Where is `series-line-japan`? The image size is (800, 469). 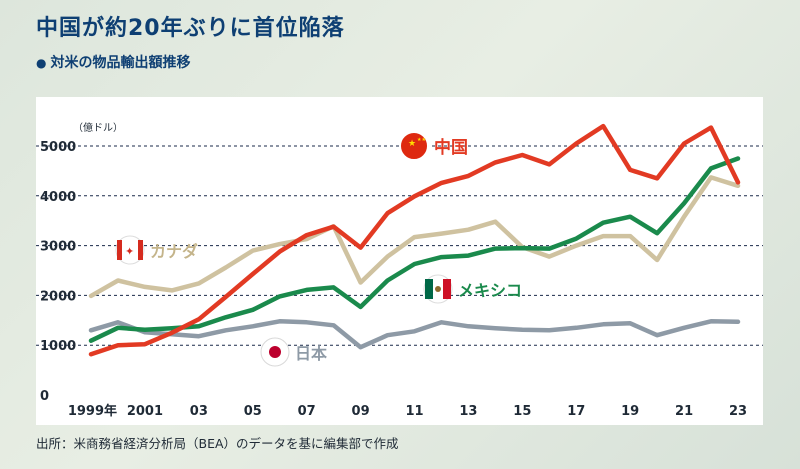
series-line-japan is located at coordinates (414, 334).